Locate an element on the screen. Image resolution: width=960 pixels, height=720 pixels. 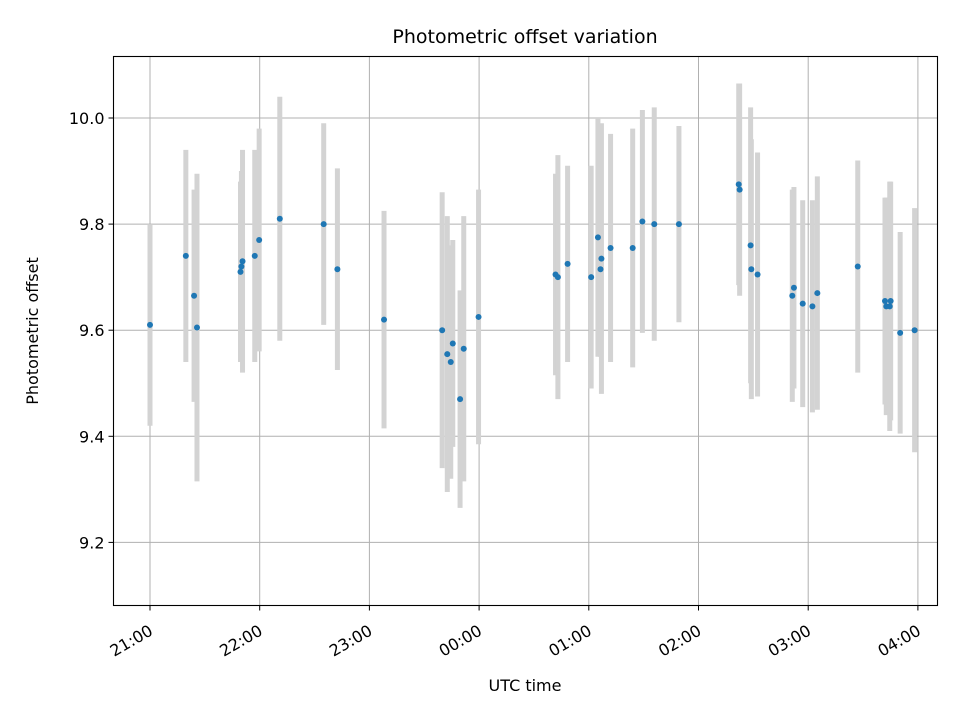
y-tick-label: 9.8 is located at coordinates (91, 224).